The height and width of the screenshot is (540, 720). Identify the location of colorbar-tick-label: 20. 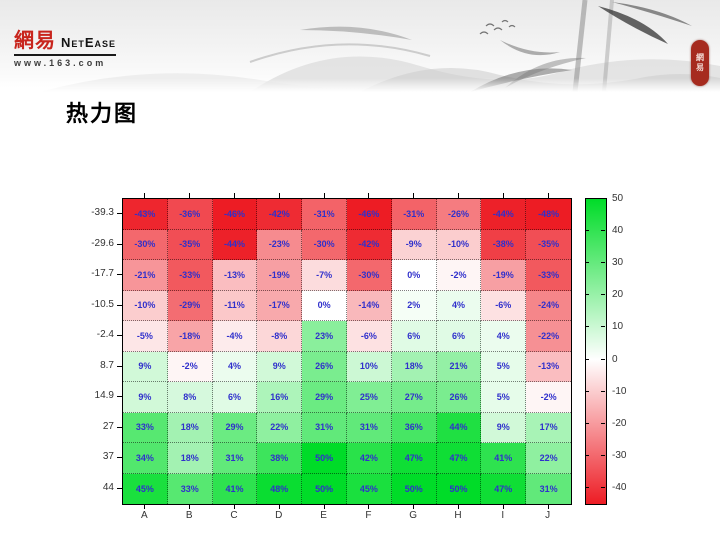
(618, 295).